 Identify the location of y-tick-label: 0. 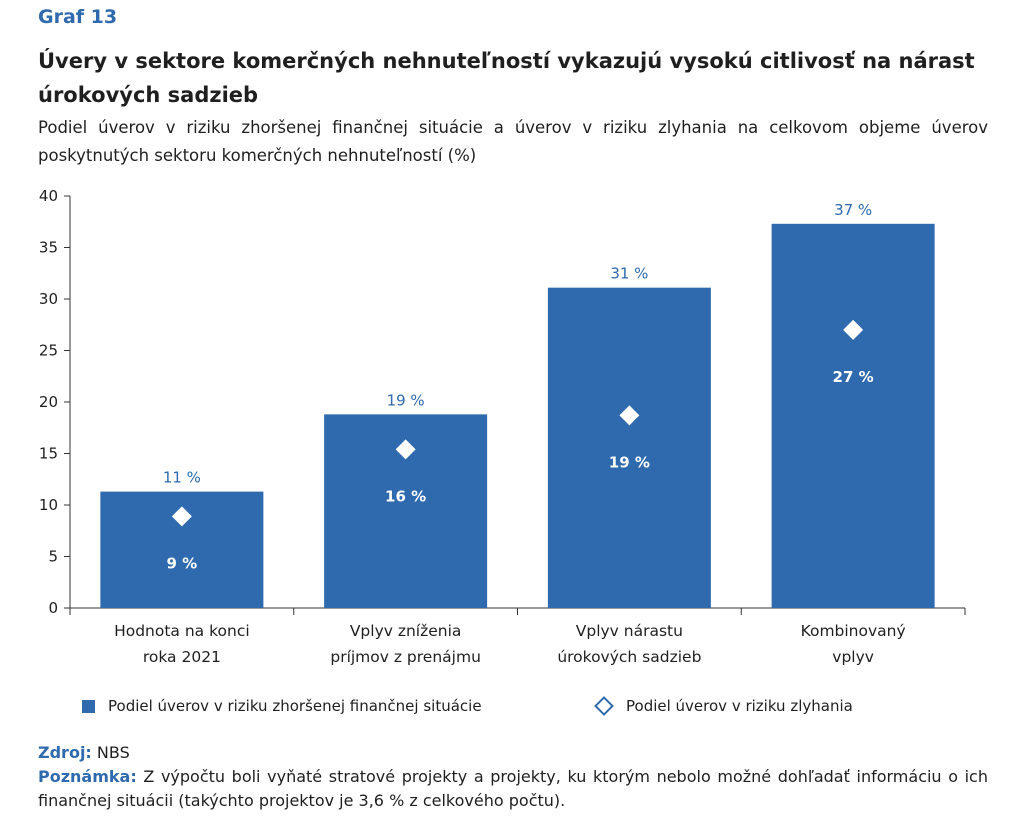
(53, 608).